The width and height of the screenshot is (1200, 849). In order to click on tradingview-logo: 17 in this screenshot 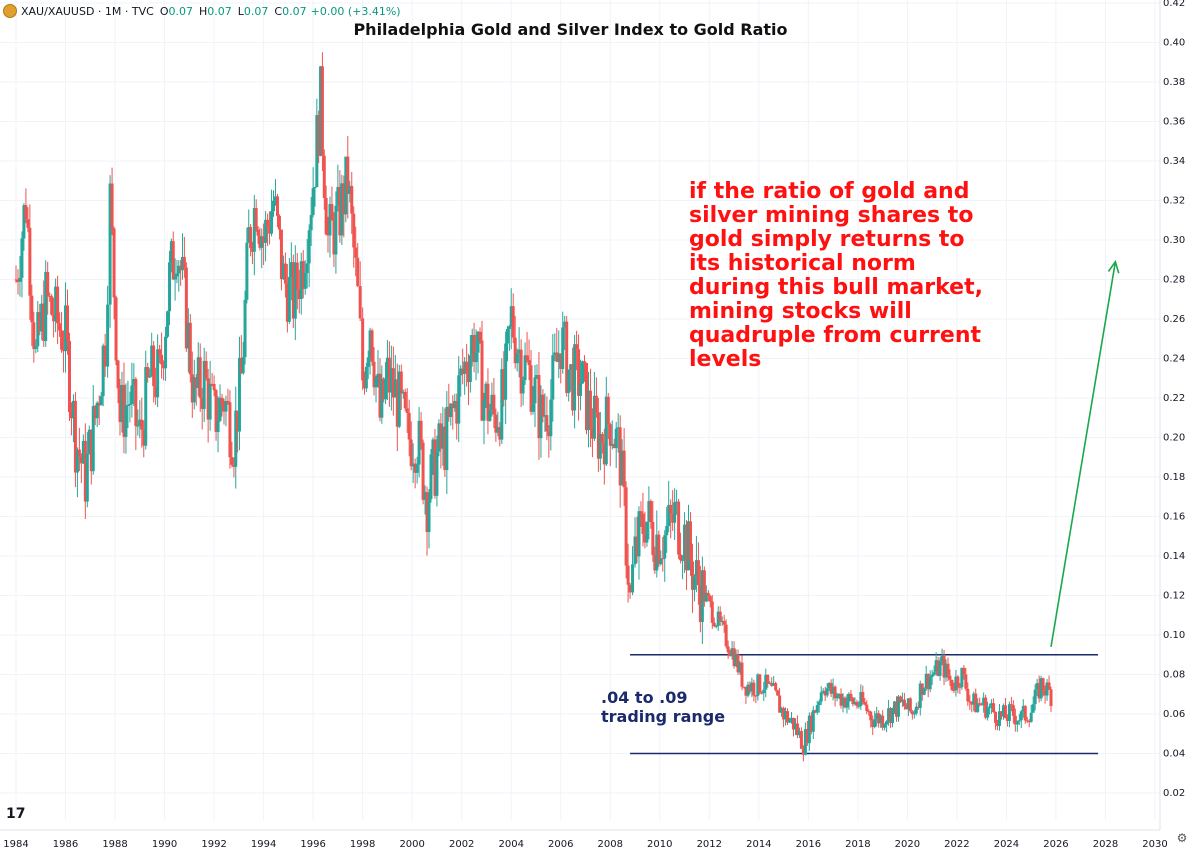, I will do `click(16, 814)`.